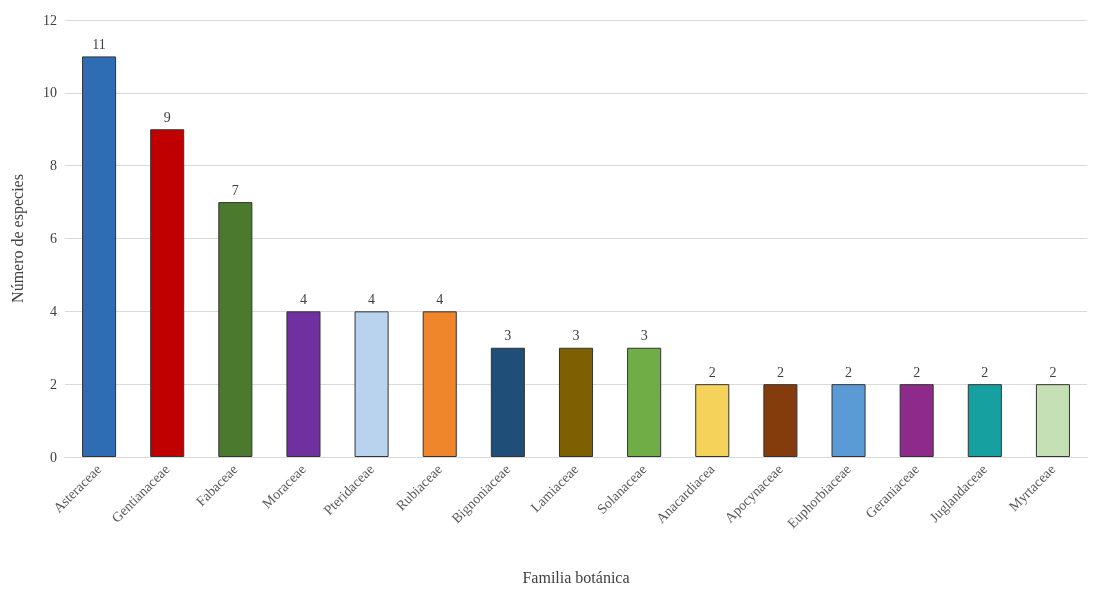  Describe the element at coordinates (53, 384) in the screenshot. I see `y-tick-label: 2` at that location.